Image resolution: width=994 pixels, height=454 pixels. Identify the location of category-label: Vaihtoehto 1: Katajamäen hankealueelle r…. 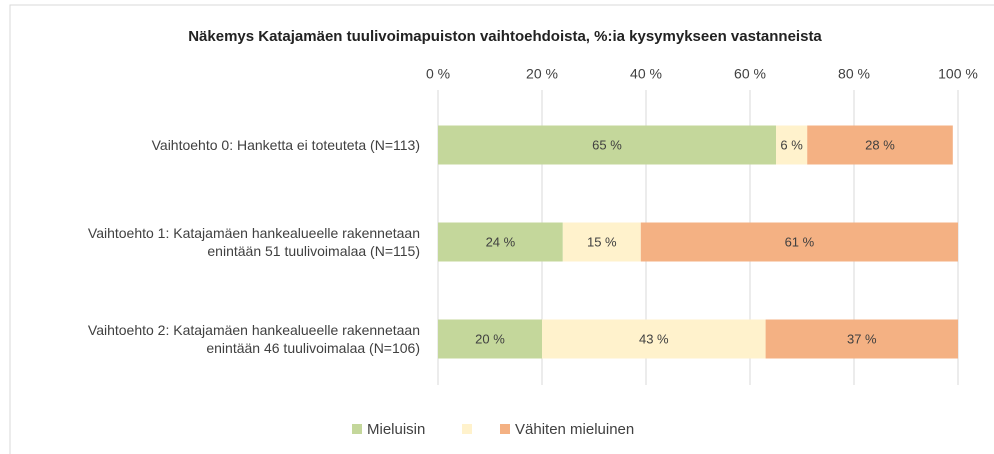
(253, 242).